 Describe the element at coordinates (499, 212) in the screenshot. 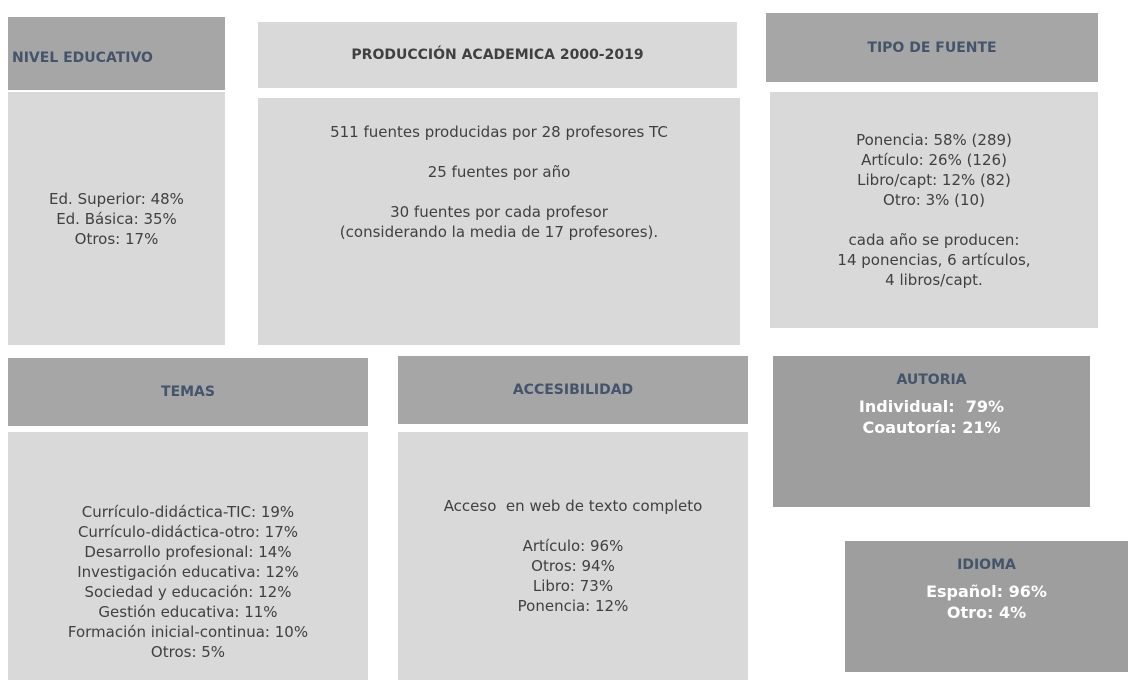

I see `text-line: 30 fuentes por cada profesor` at that location.